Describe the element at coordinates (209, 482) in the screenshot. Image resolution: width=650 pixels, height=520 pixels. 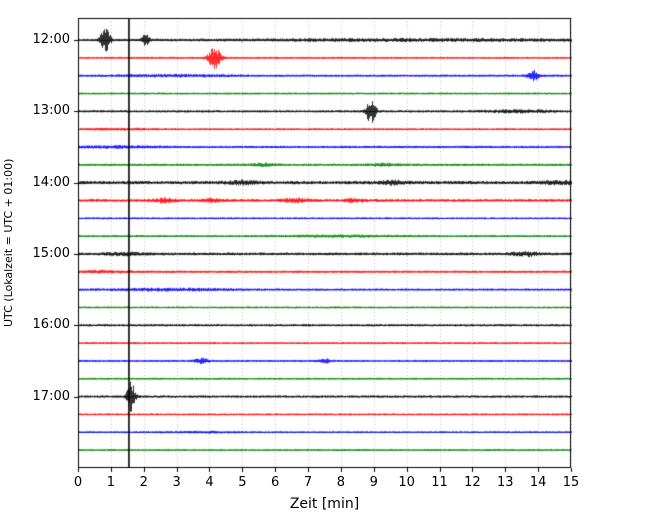
I see `x-tick-label: 4` at that location.